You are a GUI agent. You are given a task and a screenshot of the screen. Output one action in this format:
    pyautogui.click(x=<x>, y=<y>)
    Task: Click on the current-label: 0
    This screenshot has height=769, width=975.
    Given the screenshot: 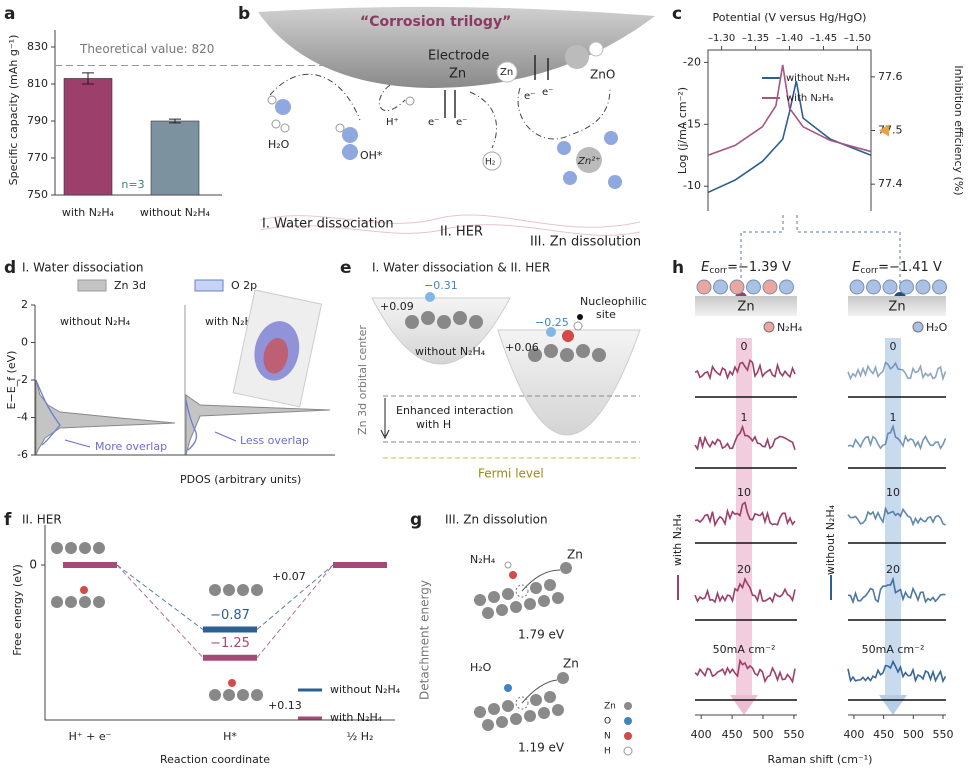 What is the action you would take?
    pyautogui.click(x=744, y=346)
    